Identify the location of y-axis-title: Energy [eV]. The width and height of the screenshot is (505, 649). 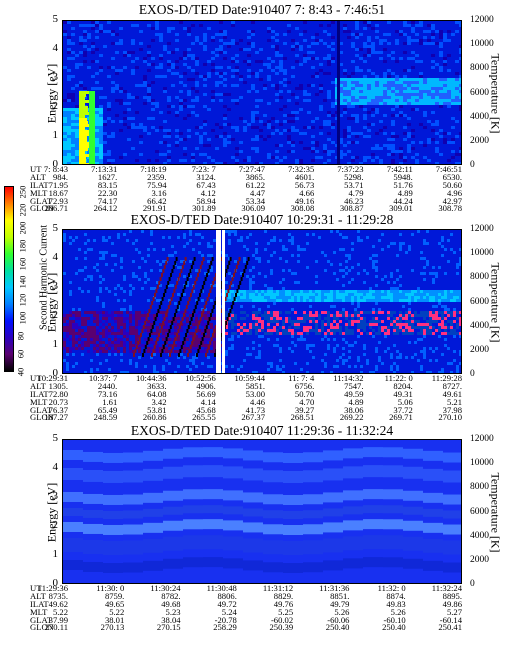
(51, 93).